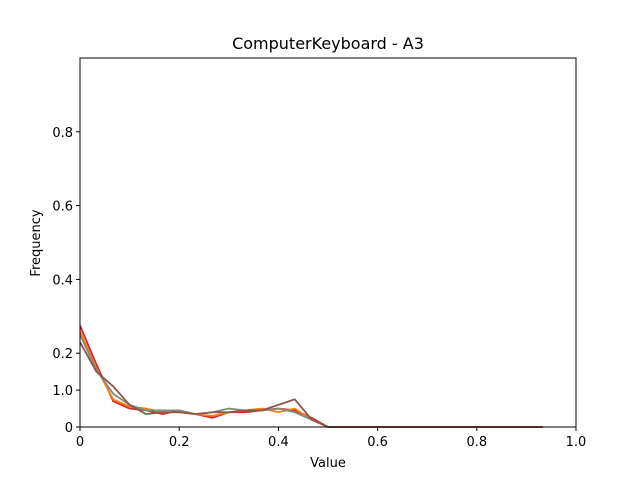  I want to click on y-tick-label: 0, so click(69, 428).